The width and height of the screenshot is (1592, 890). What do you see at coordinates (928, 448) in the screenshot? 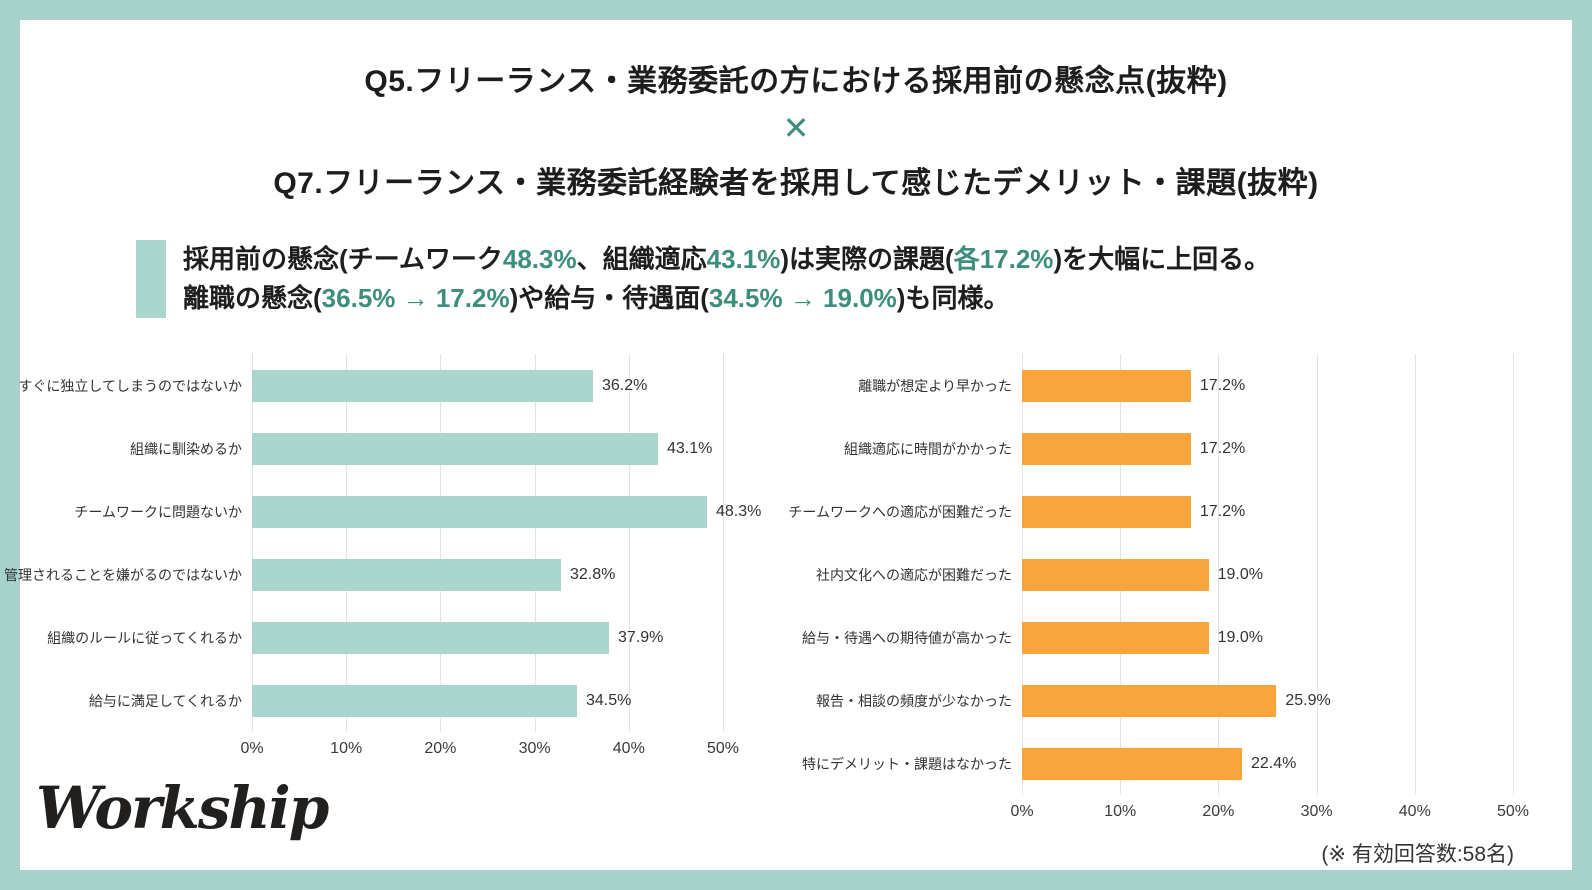
I see `category-label: 組織適応に時間がかかった` at bounding box center [928, 448].